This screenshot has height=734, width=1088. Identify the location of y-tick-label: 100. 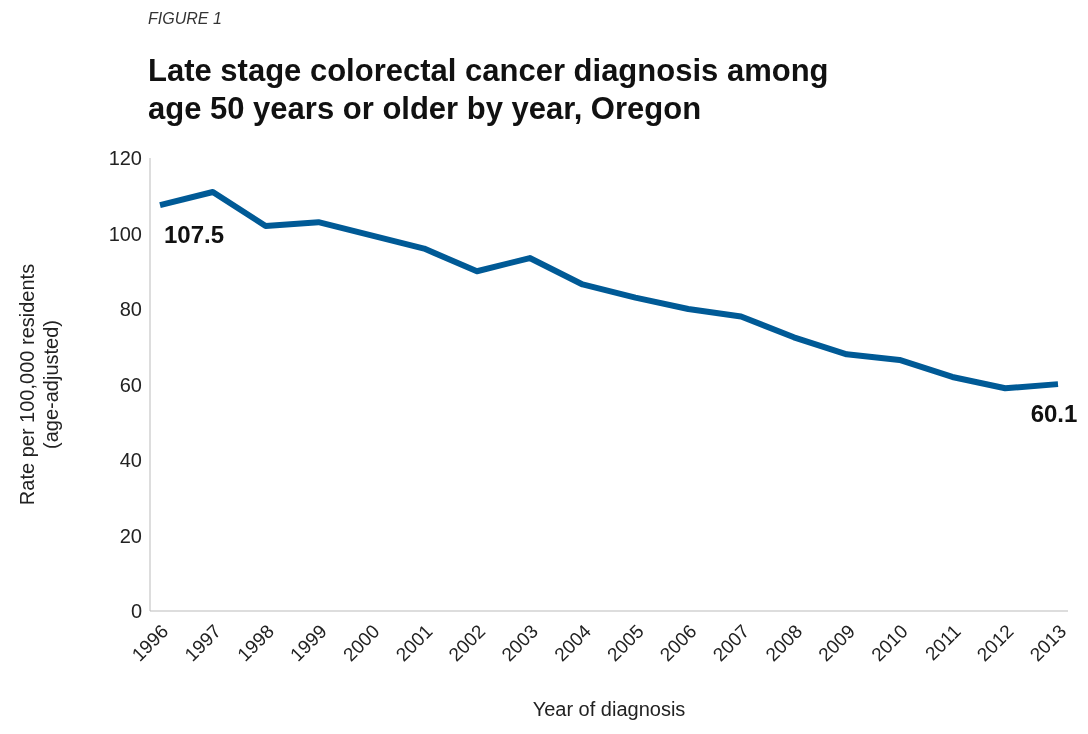
(125, 233).